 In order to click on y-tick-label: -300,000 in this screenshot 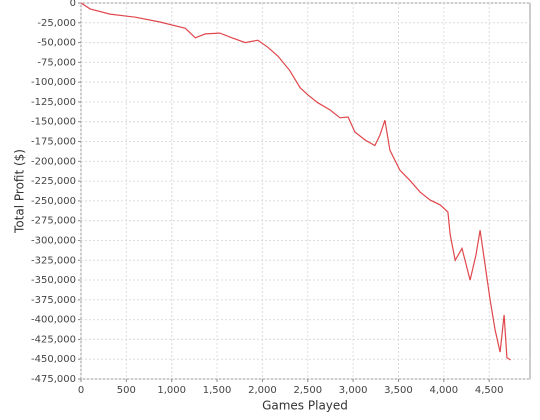, I will do `click(53, 240)`.